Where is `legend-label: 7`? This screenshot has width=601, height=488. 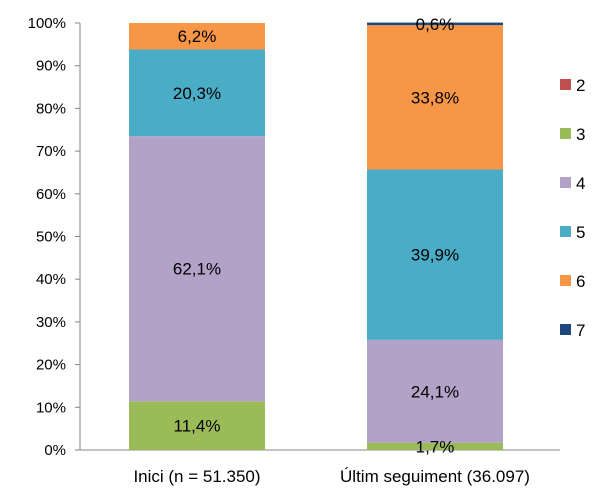
legend-label: 7 is located at coordinates (580, 330).